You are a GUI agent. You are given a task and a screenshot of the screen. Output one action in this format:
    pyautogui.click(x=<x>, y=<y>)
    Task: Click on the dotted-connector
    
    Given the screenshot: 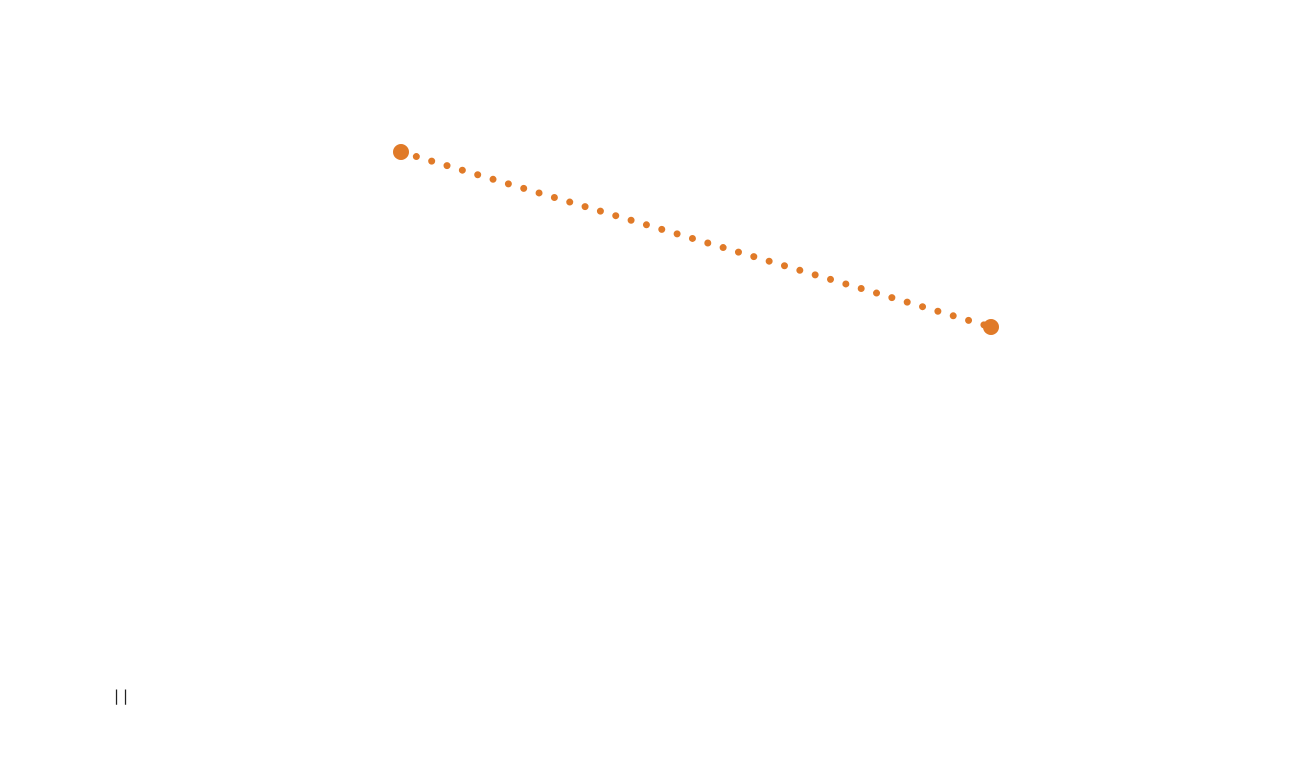 What is the action you would take?
    pyautogui.click(x=696, y=239)
    